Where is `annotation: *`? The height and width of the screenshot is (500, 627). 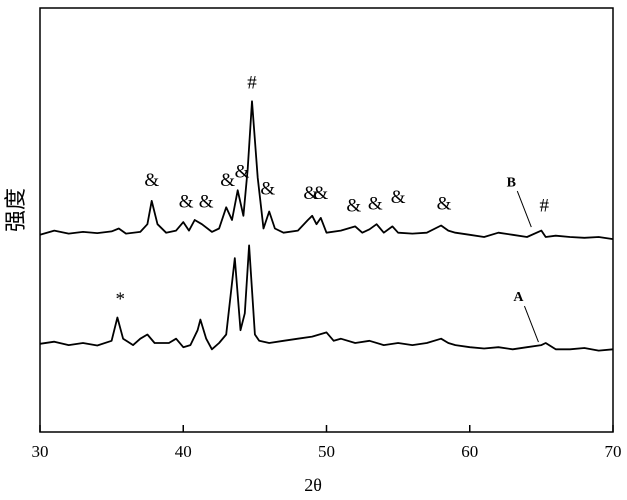
annotation: * is located at coordinates (120, 299).